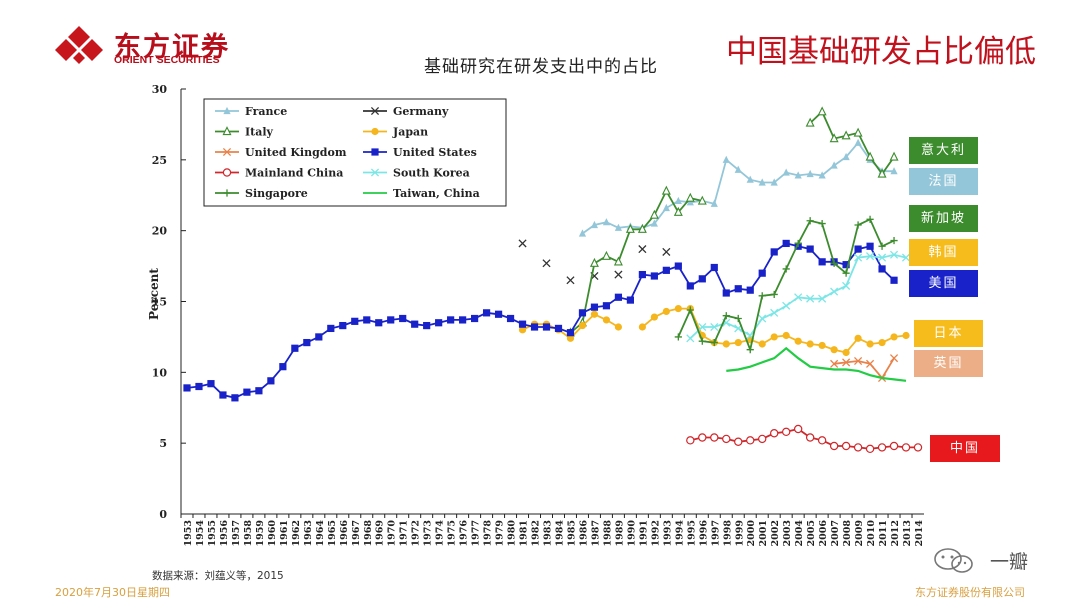  Describe the element at coordinates (248, 533) in the screenshot. I see `x-tick-label: 1958` at that location.